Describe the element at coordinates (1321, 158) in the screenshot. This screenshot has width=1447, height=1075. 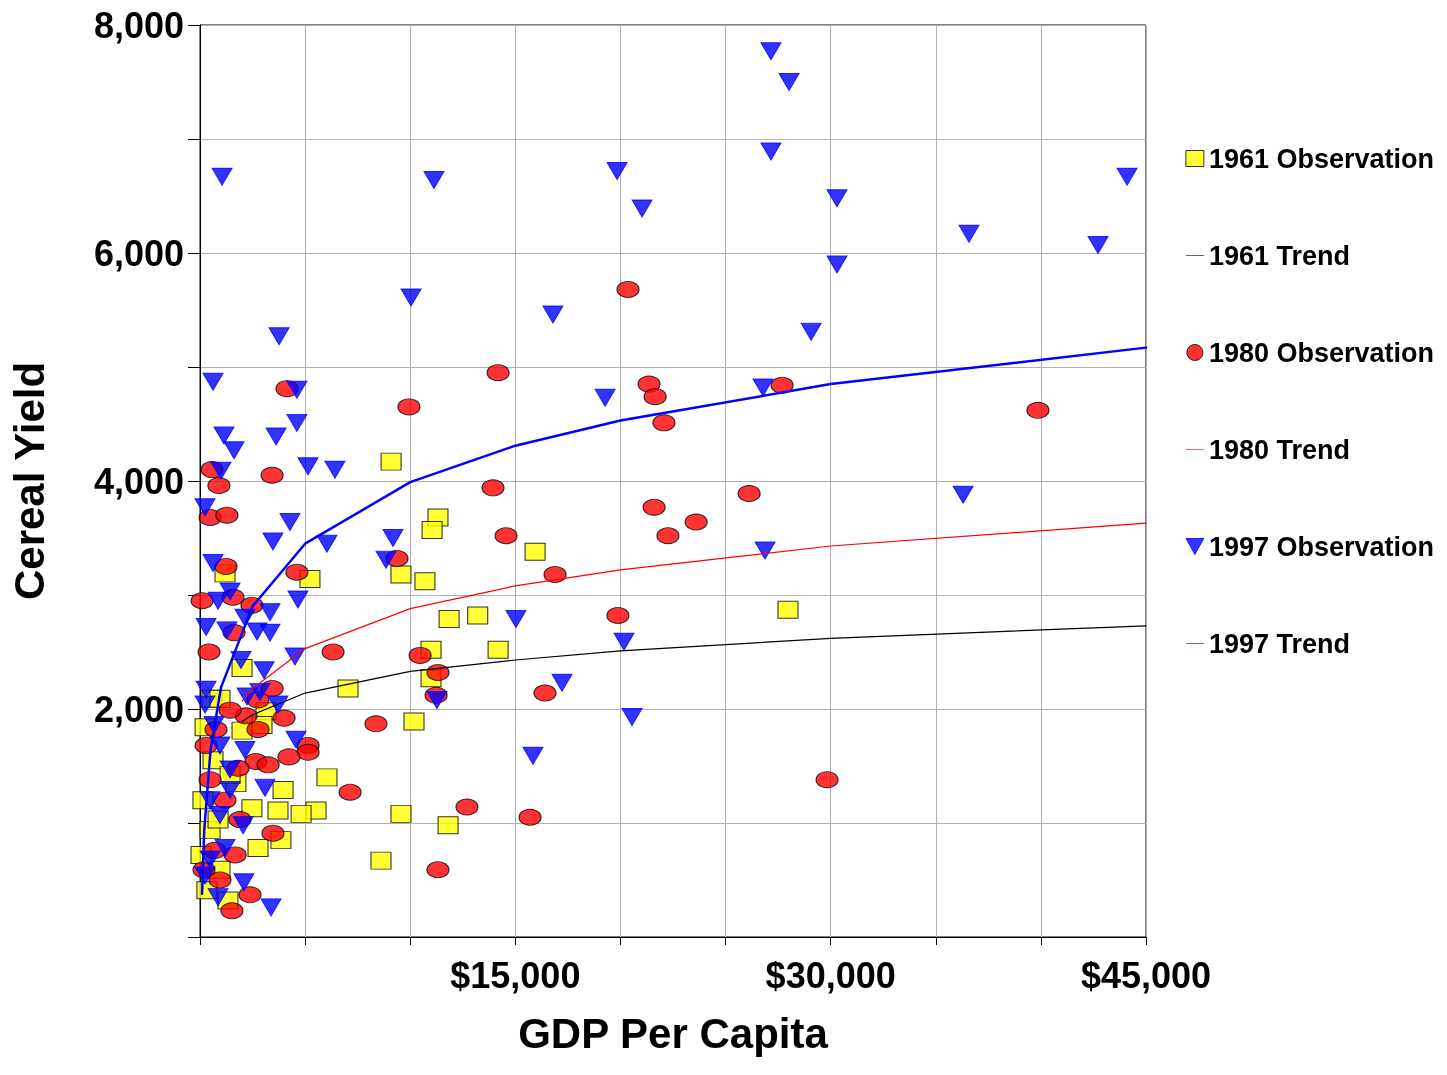
I see `legend-label: 1961 Observation` at that location.